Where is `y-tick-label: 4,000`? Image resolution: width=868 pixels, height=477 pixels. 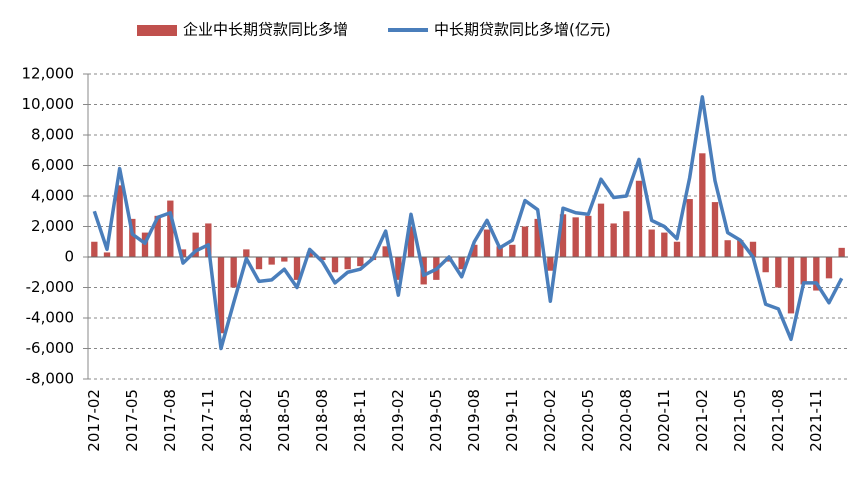
y-tick-label: 4,000 is located at coordinates (52, 196).